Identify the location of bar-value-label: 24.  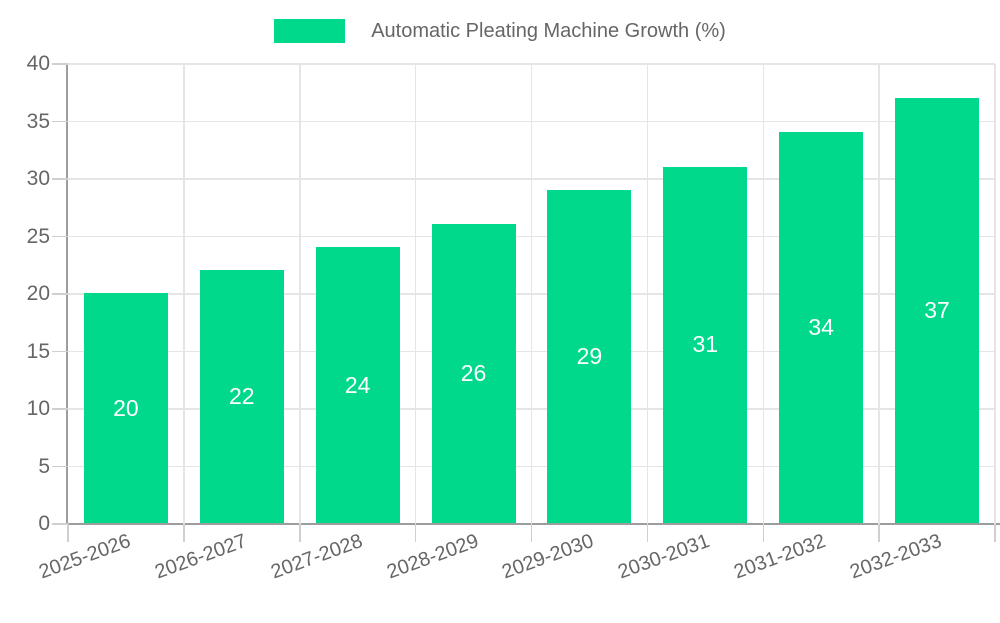
(357, 384).